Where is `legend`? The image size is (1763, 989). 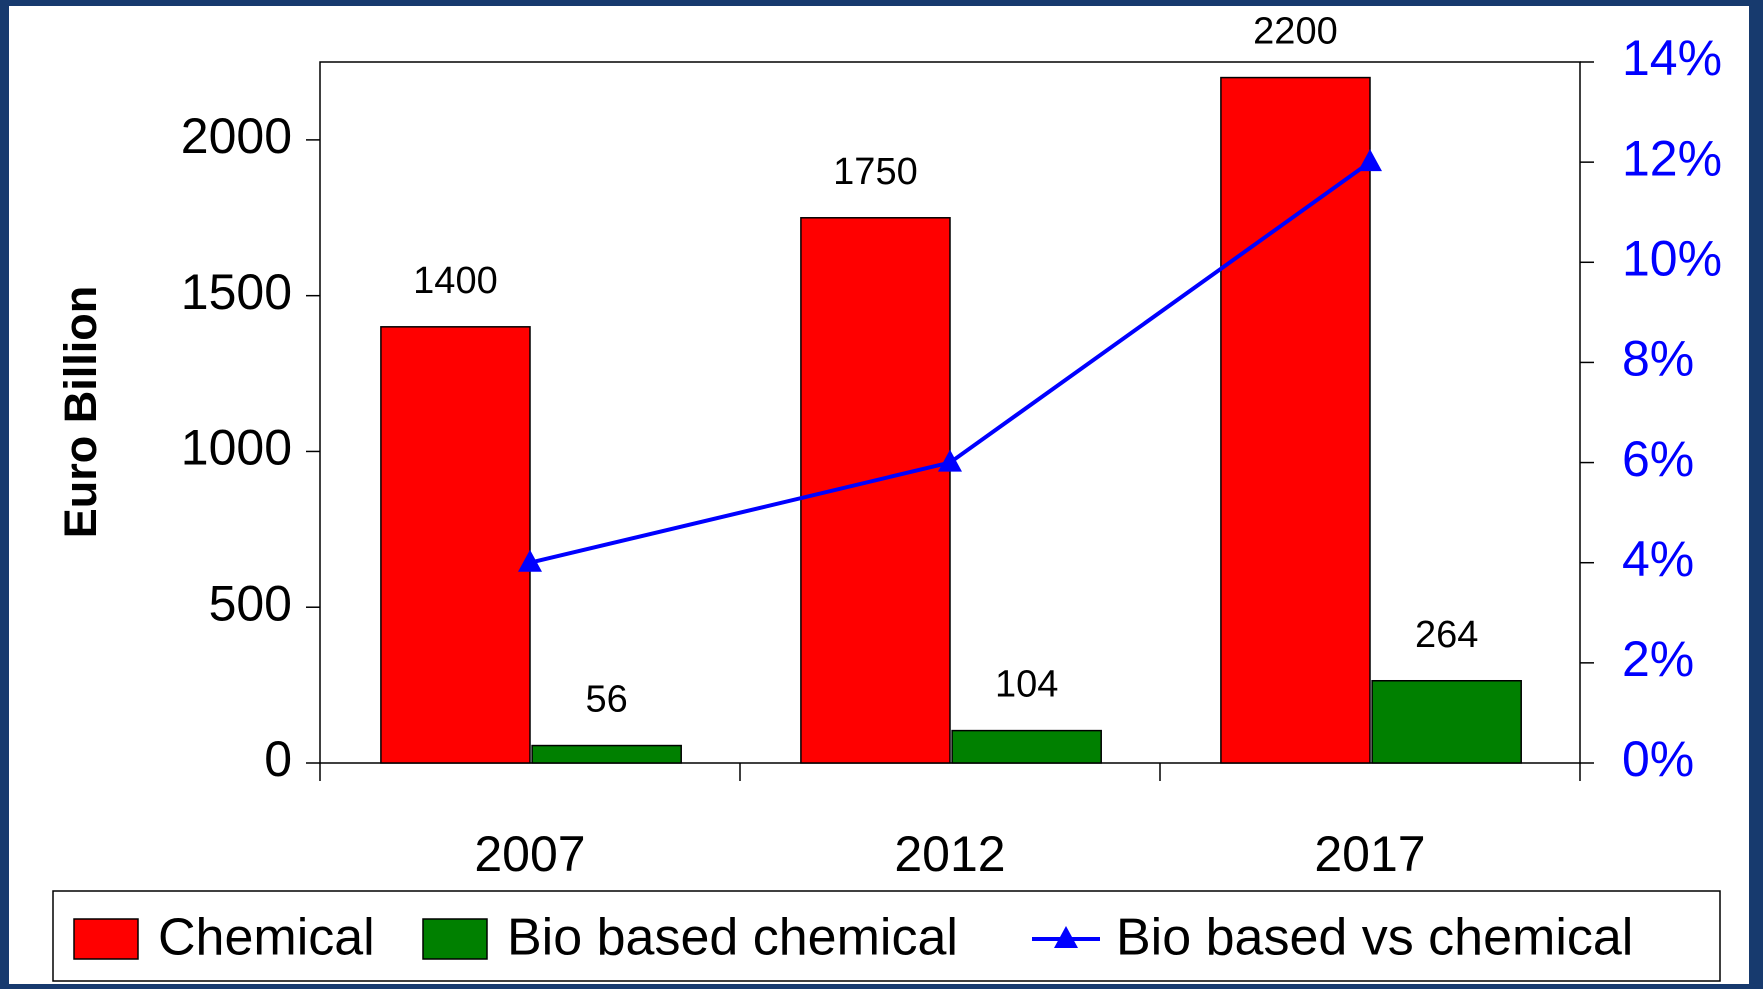
legend is located at coordinates (886, 936).